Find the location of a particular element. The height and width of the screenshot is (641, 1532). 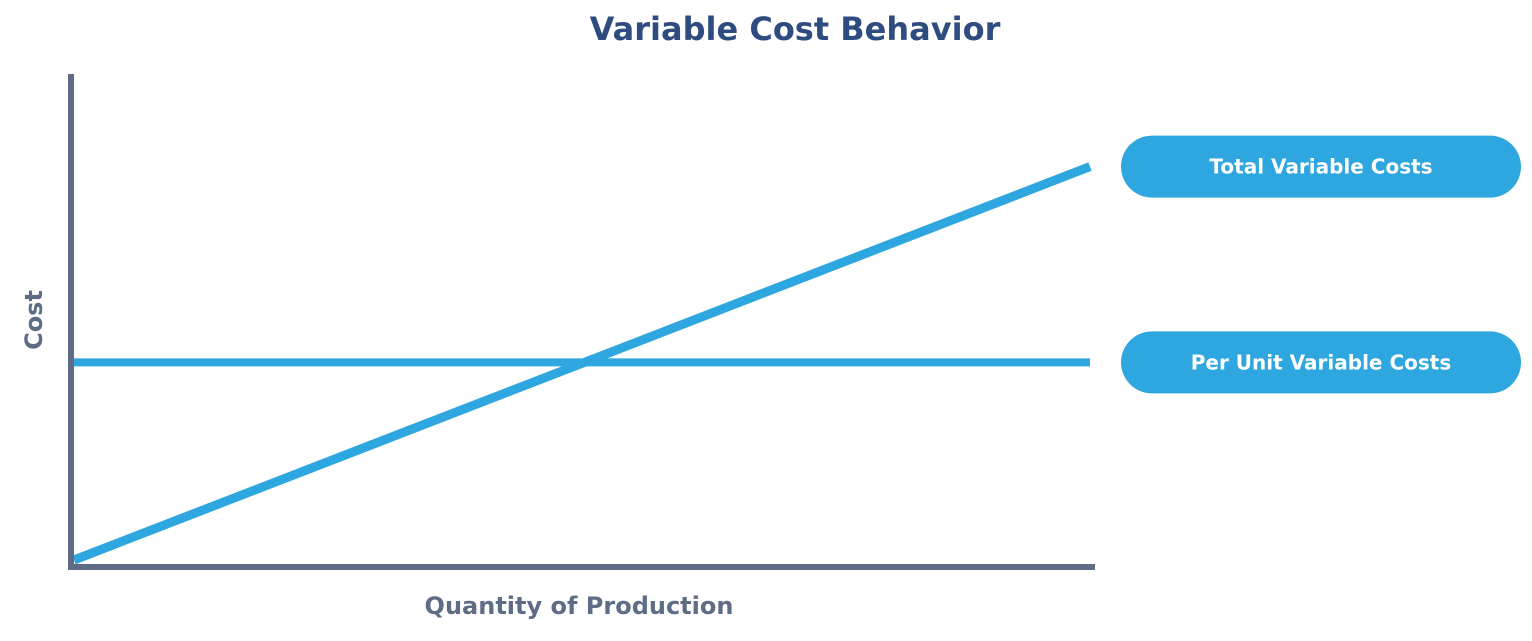

legend-label: Total Variable Costs is located at coordinates (1320, 167).